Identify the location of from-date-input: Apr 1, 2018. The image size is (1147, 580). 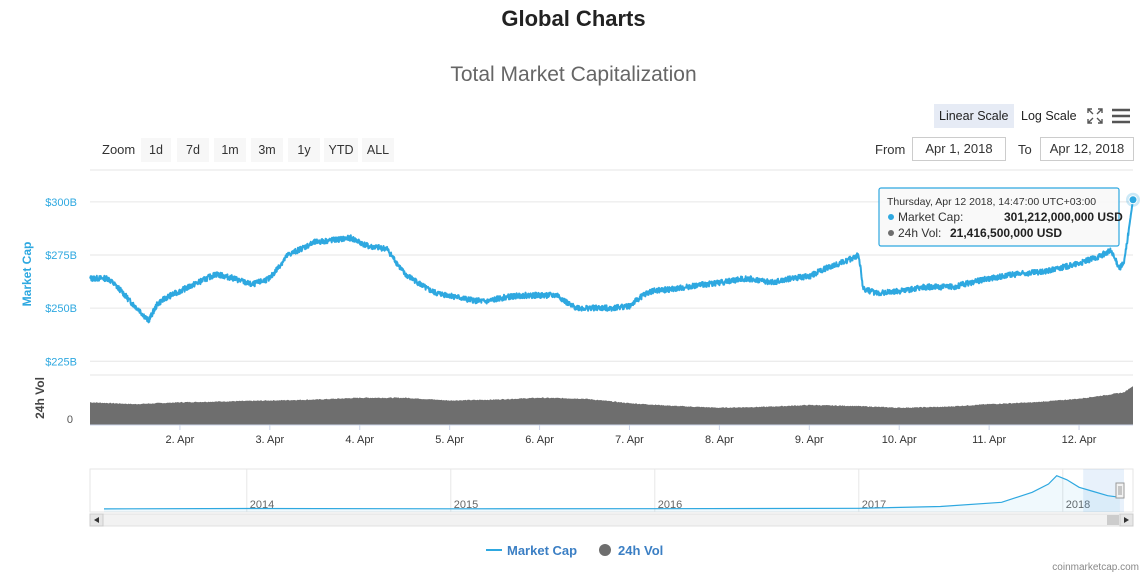
(959, 149).